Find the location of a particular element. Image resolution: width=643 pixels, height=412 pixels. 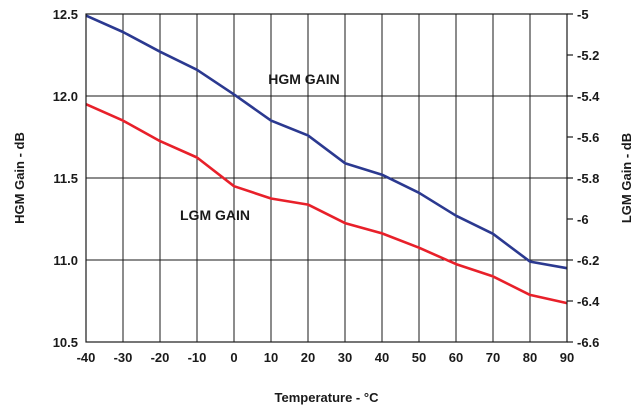

x-tick-label: 30 is located at coordinates (345, 357).